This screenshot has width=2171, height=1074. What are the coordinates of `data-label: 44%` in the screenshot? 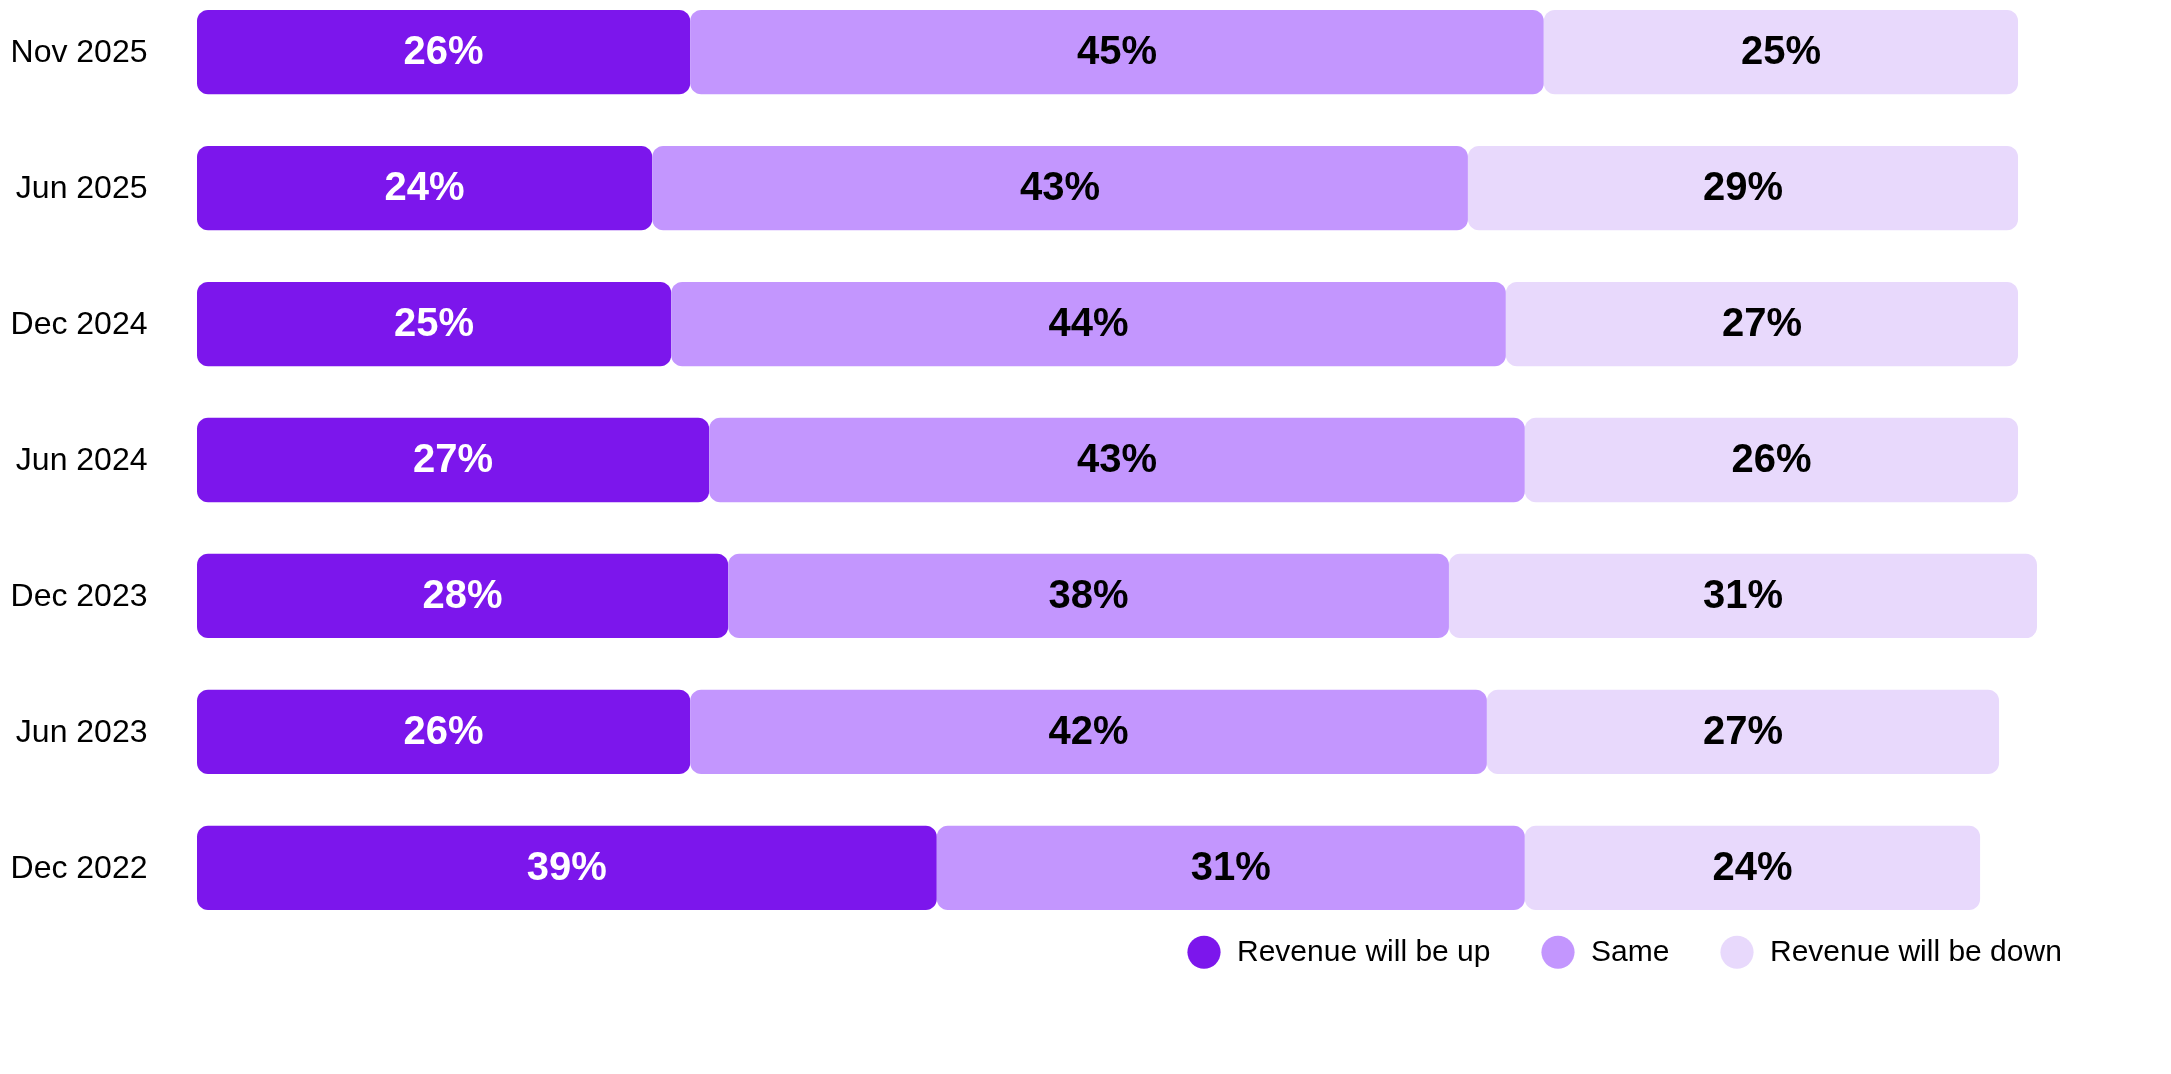 It's located at (1088, 322).